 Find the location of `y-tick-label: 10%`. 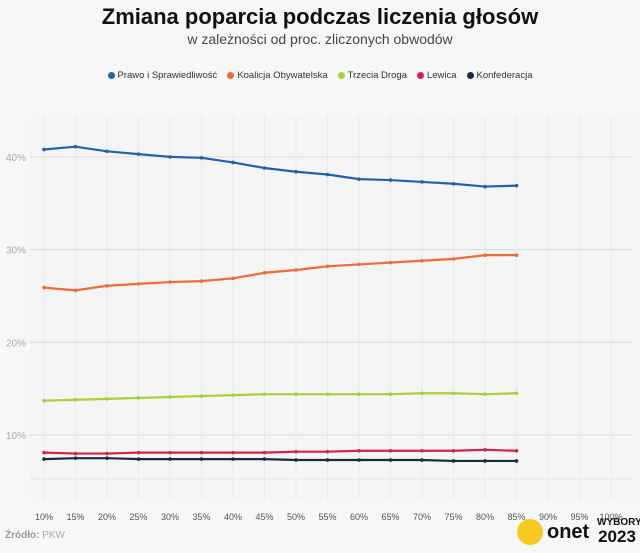

y-tick-label: 10% is located at coordinates (16, 436).